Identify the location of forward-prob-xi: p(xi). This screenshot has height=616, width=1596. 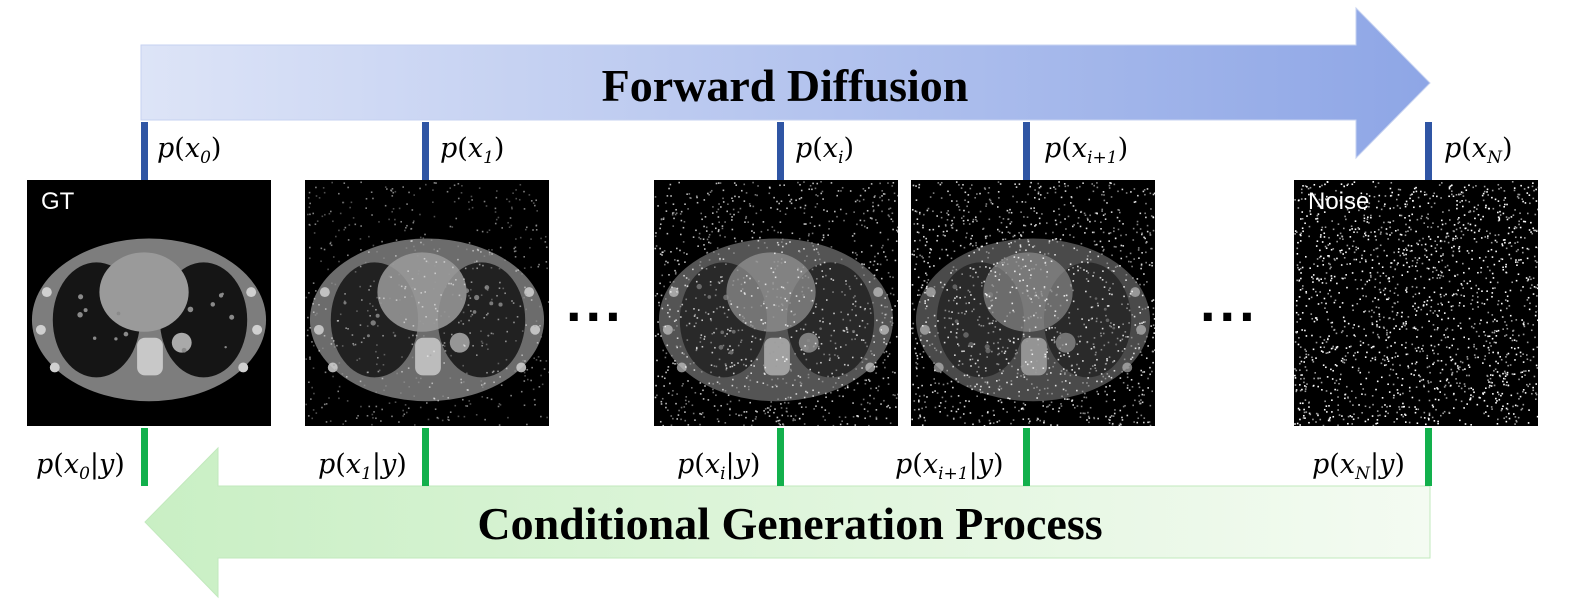
(825, 150).